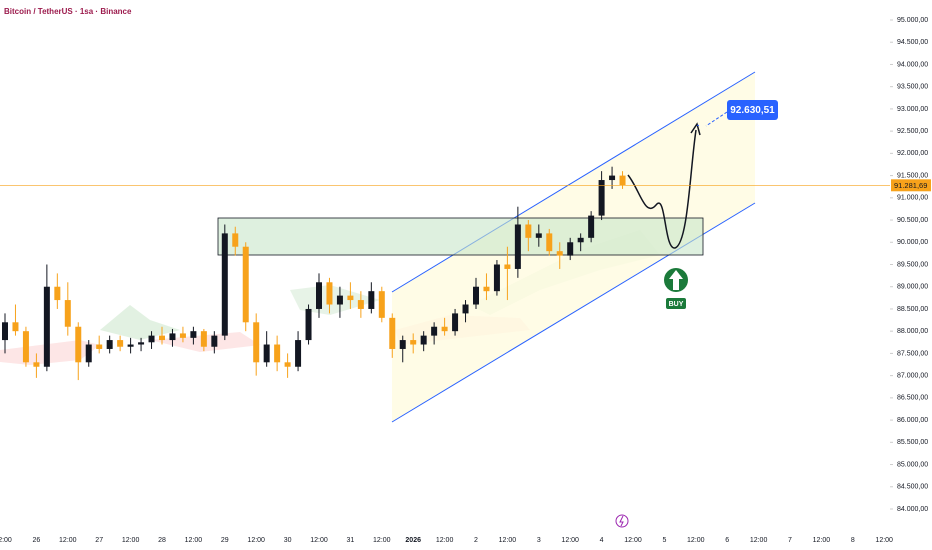  Describe the element at coordinates (716, 119) in the screenshot. I see `target-pointer` at that location.